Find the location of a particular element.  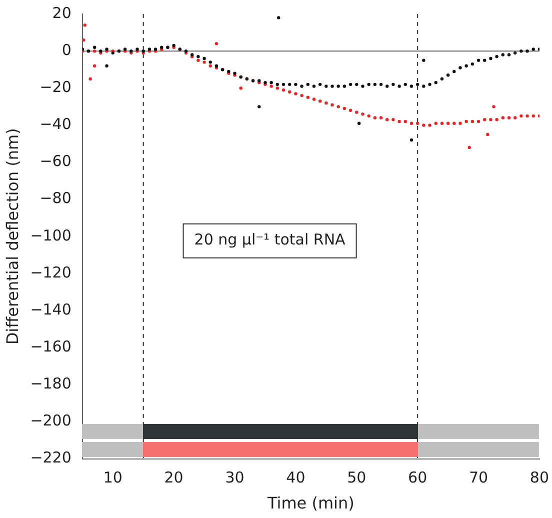

y-tick-label: −140 is located at coordinates (51, 309).